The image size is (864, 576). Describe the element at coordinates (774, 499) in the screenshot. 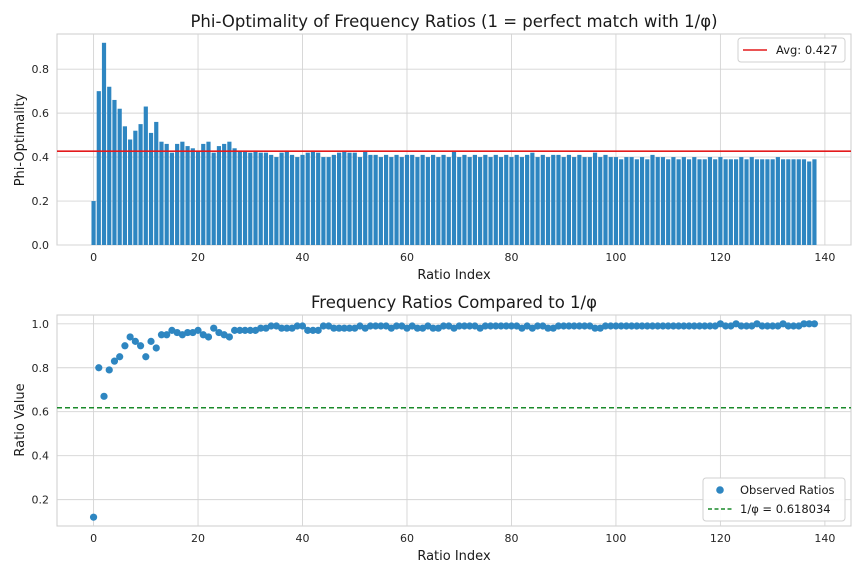

I see `scatter-legend: Observed Ratios 1/φ = 0.618034` at that location.